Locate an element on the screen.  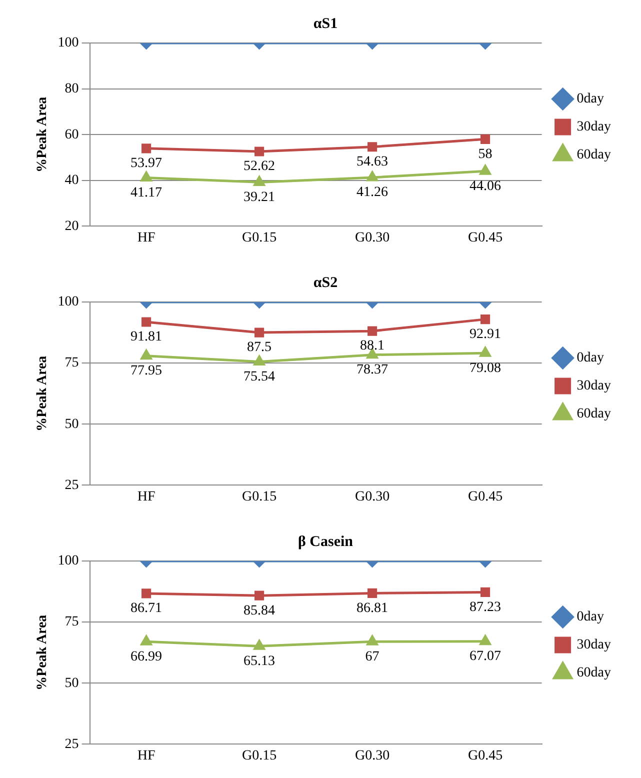
chart-title: β Casein is located at coordinates (326, 542).